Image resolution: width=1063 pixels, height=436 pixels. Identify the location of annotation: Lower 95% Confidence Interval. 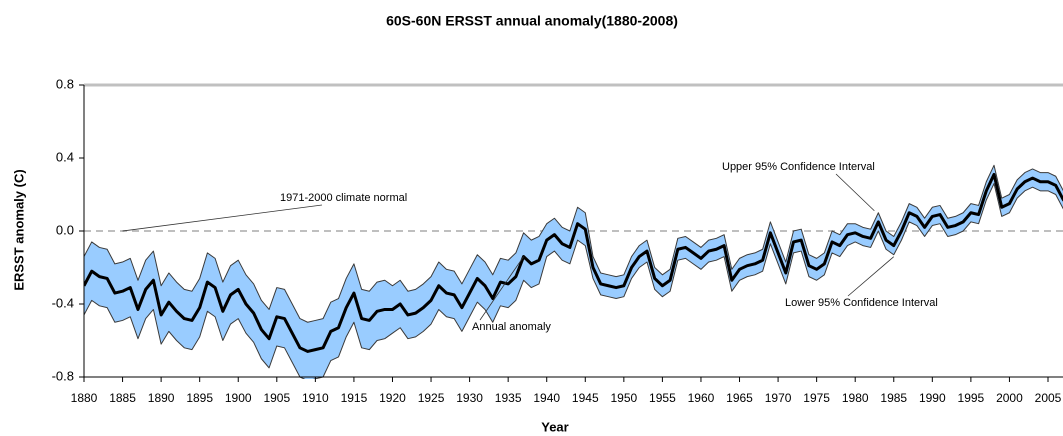
(861, 303).